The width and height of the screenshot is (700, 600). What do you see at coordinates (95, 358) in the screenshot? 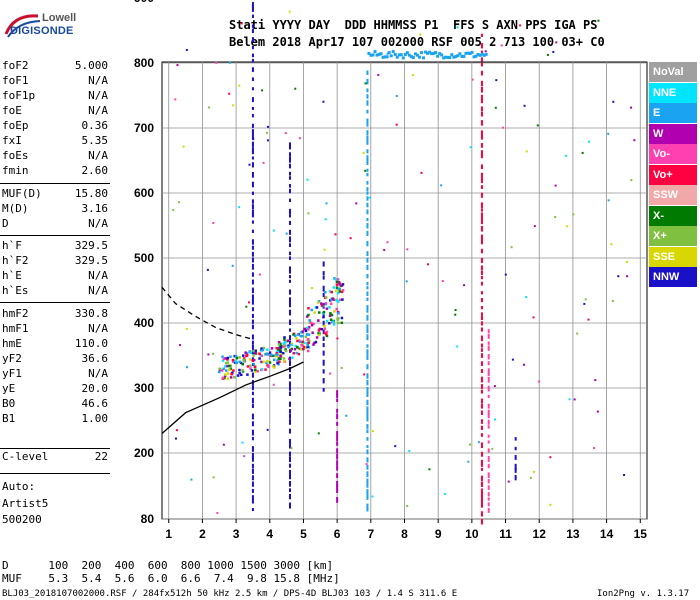
I see `param-value: 36.6` at bounding box center [95, 358].